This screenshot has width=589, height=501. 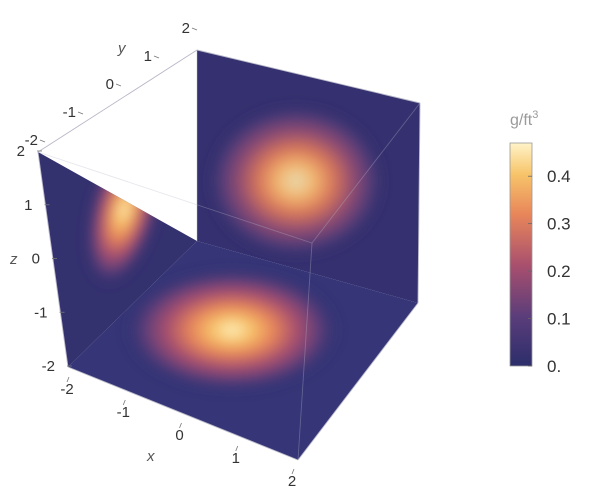 I want to click on z-axis-label: z, so click(x=13, y=259).